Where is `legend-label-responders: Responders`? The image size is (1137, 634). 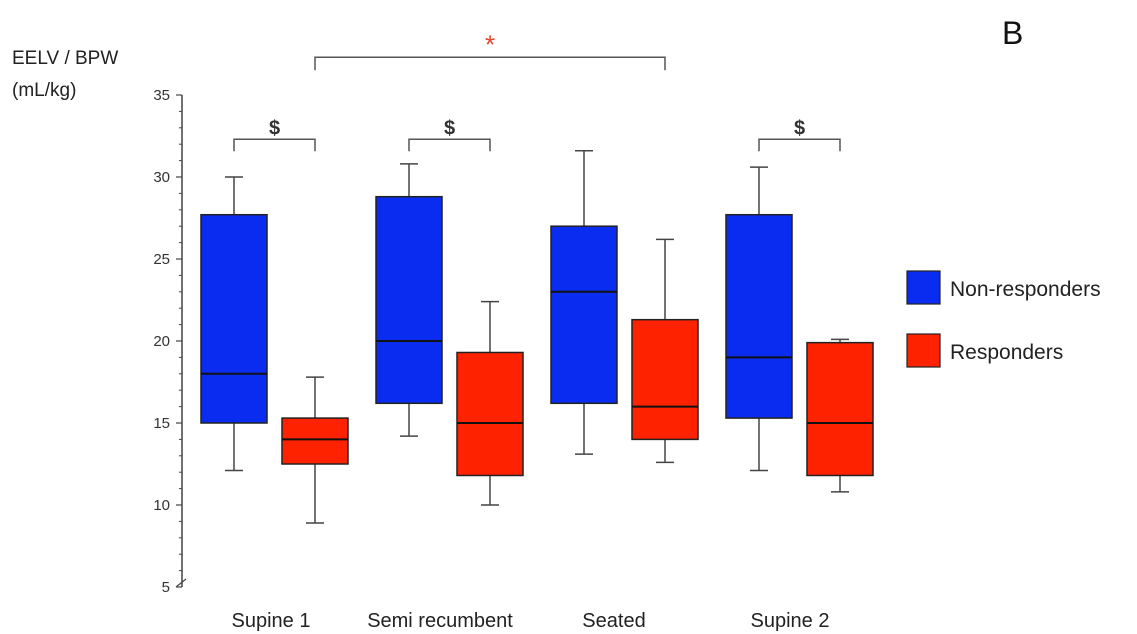
legend-label-responders: Responders is located at coordinates (1006, 352).